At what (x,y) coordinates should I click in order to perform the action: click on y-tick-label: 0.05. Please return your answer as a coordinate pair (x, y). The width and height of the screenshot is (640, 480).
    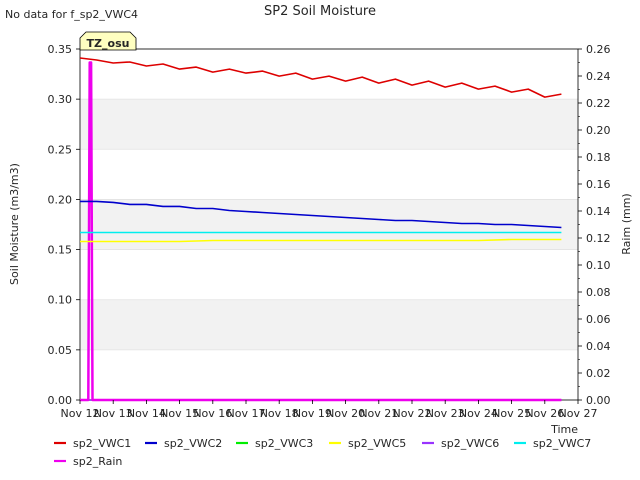
    Looking at the image, I should click on (60, 350).